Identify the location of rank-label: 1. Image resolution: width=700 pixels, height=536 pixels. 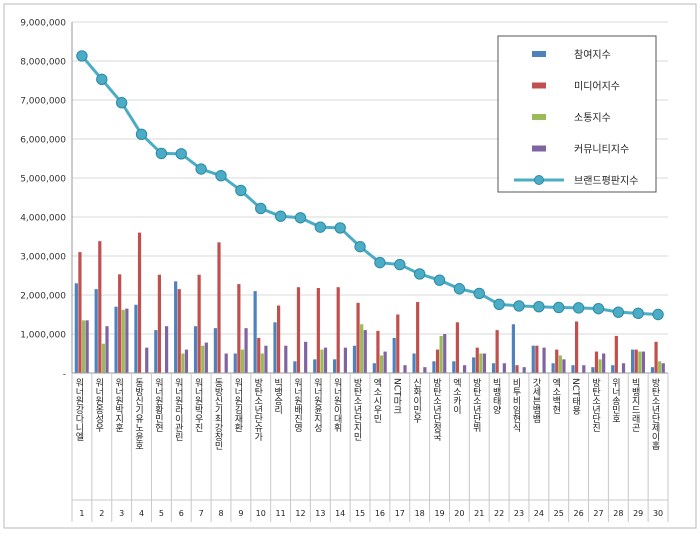
(81, 513).